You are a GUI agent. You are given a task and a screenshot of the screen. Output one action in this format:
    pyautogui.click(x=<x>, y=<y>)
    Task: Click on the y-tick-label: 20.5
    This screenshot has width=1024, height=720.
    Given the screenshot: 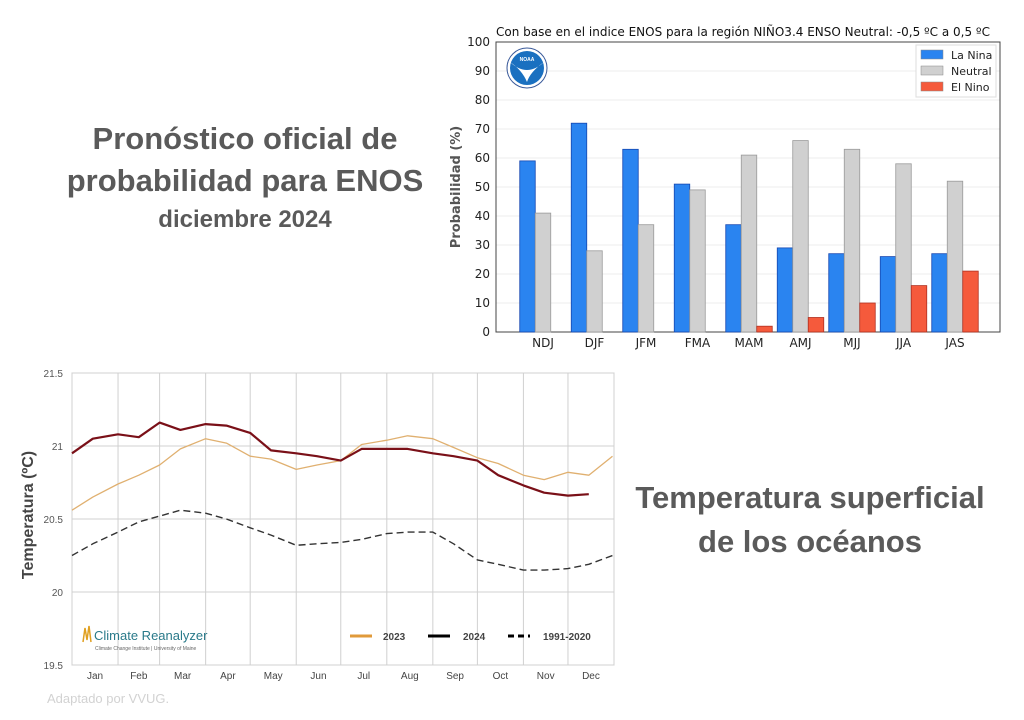 What is the action you would take?
    pyautogui.click(x=54, y=520)
    